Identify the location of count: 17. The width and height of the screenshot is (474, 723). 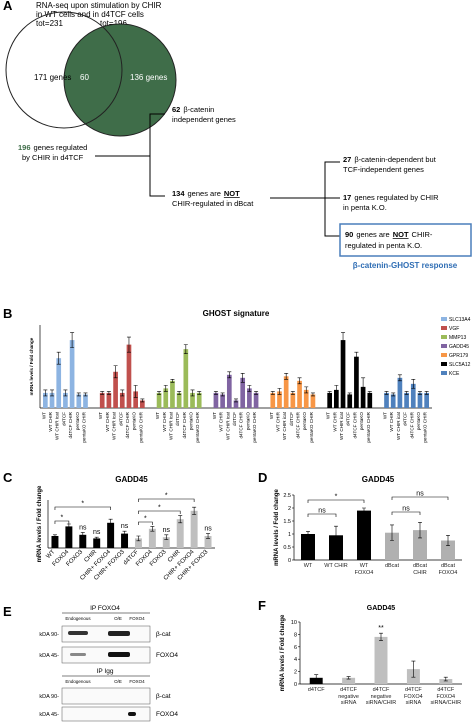
(347, 197).